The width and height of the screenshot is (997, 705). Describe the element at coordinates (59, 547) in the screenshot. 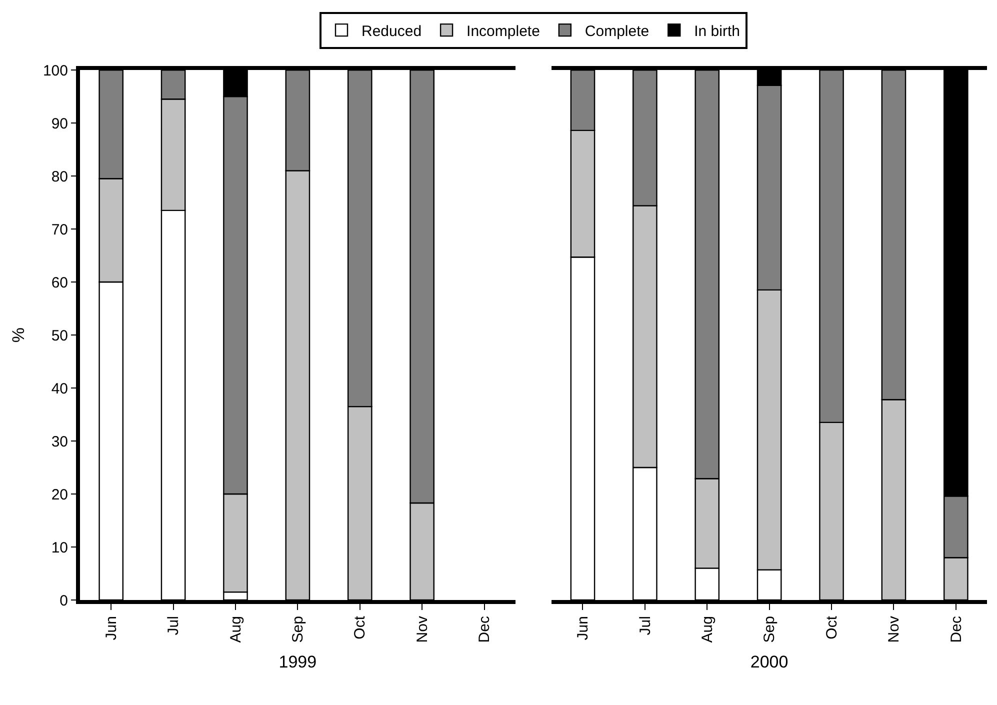

I see `y-tick-label: 10` at that location.